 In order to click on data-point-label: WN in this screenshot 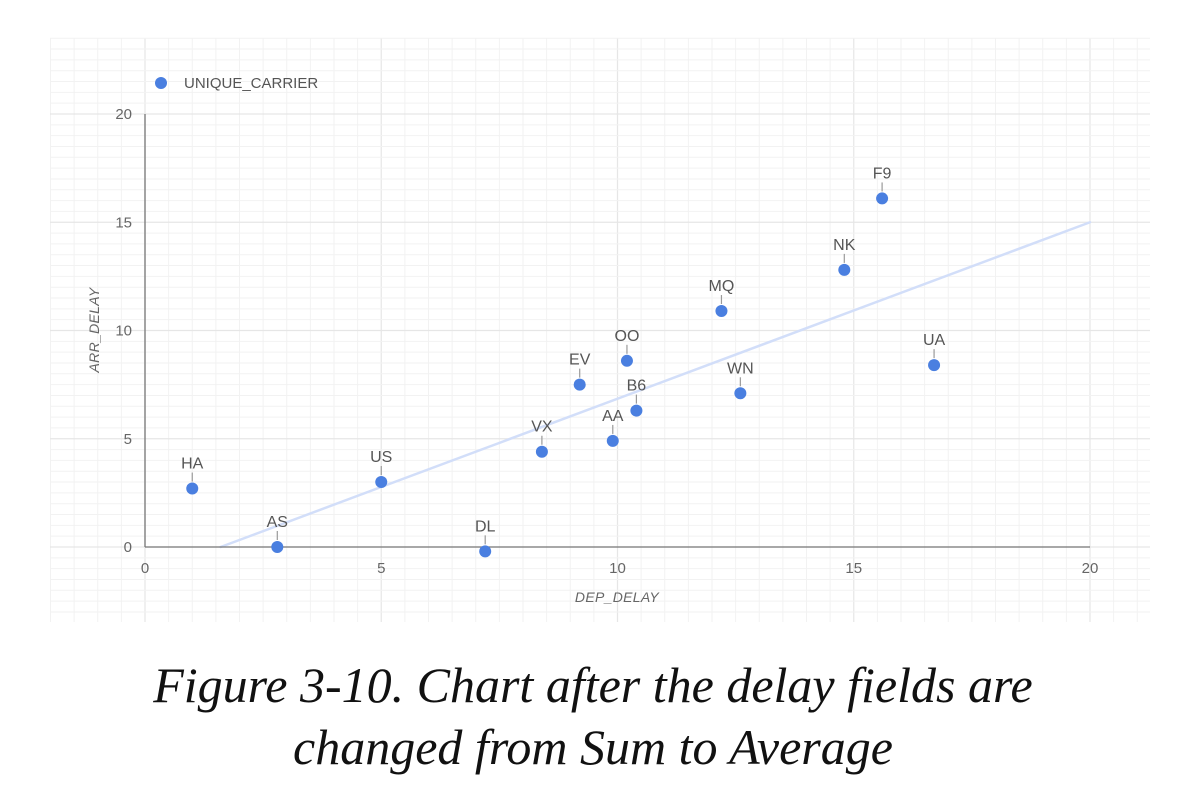, I will do `click(740, 368)`.